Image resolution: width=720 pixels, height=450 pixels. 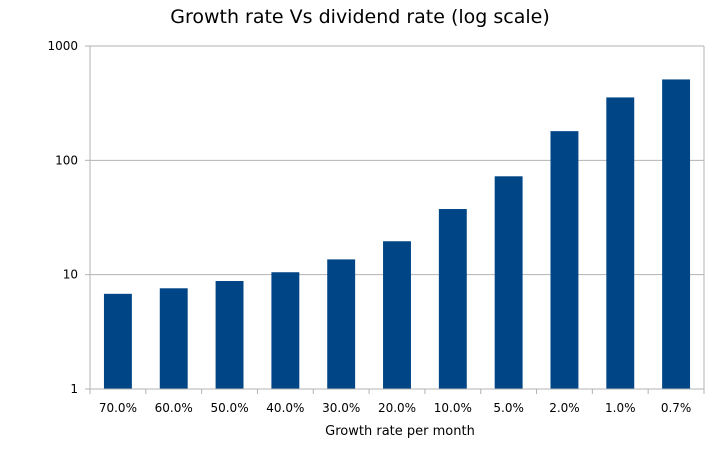 I want to click on y-tick-label: 1, so click(x=74, y=389).